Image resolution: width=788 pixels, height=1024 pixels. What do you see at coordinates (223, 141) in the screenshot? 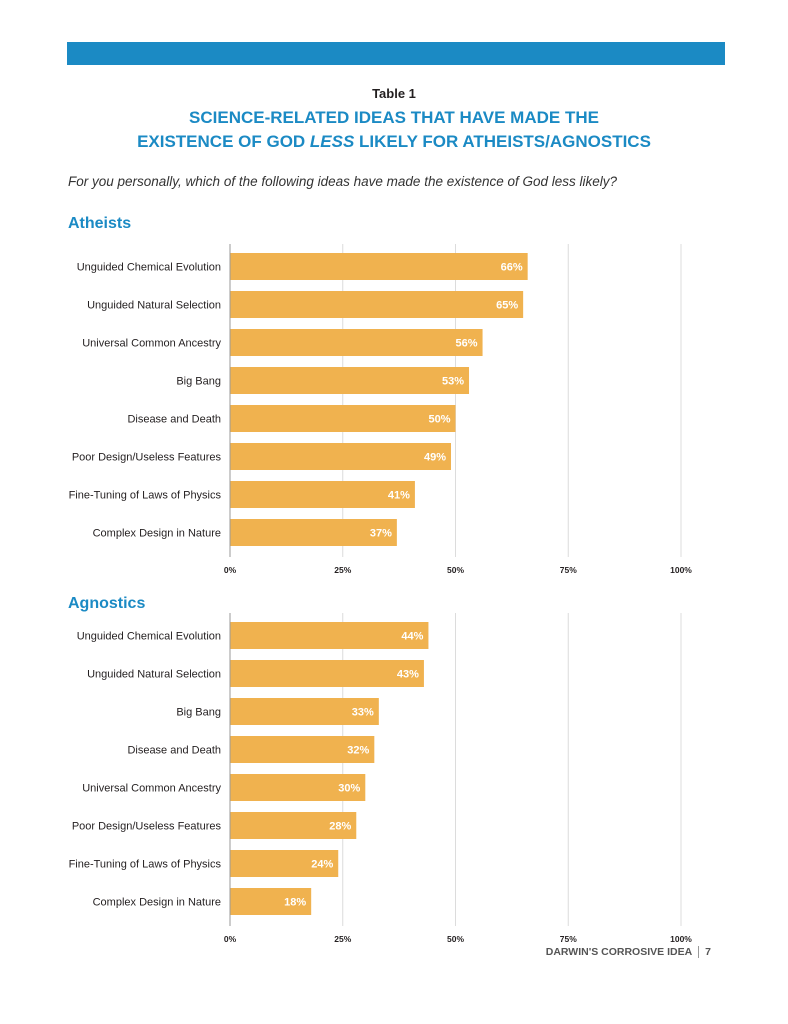
I see `title-line-2-start: EXISTENCE OF GOD` at bounding box center [223, 141].